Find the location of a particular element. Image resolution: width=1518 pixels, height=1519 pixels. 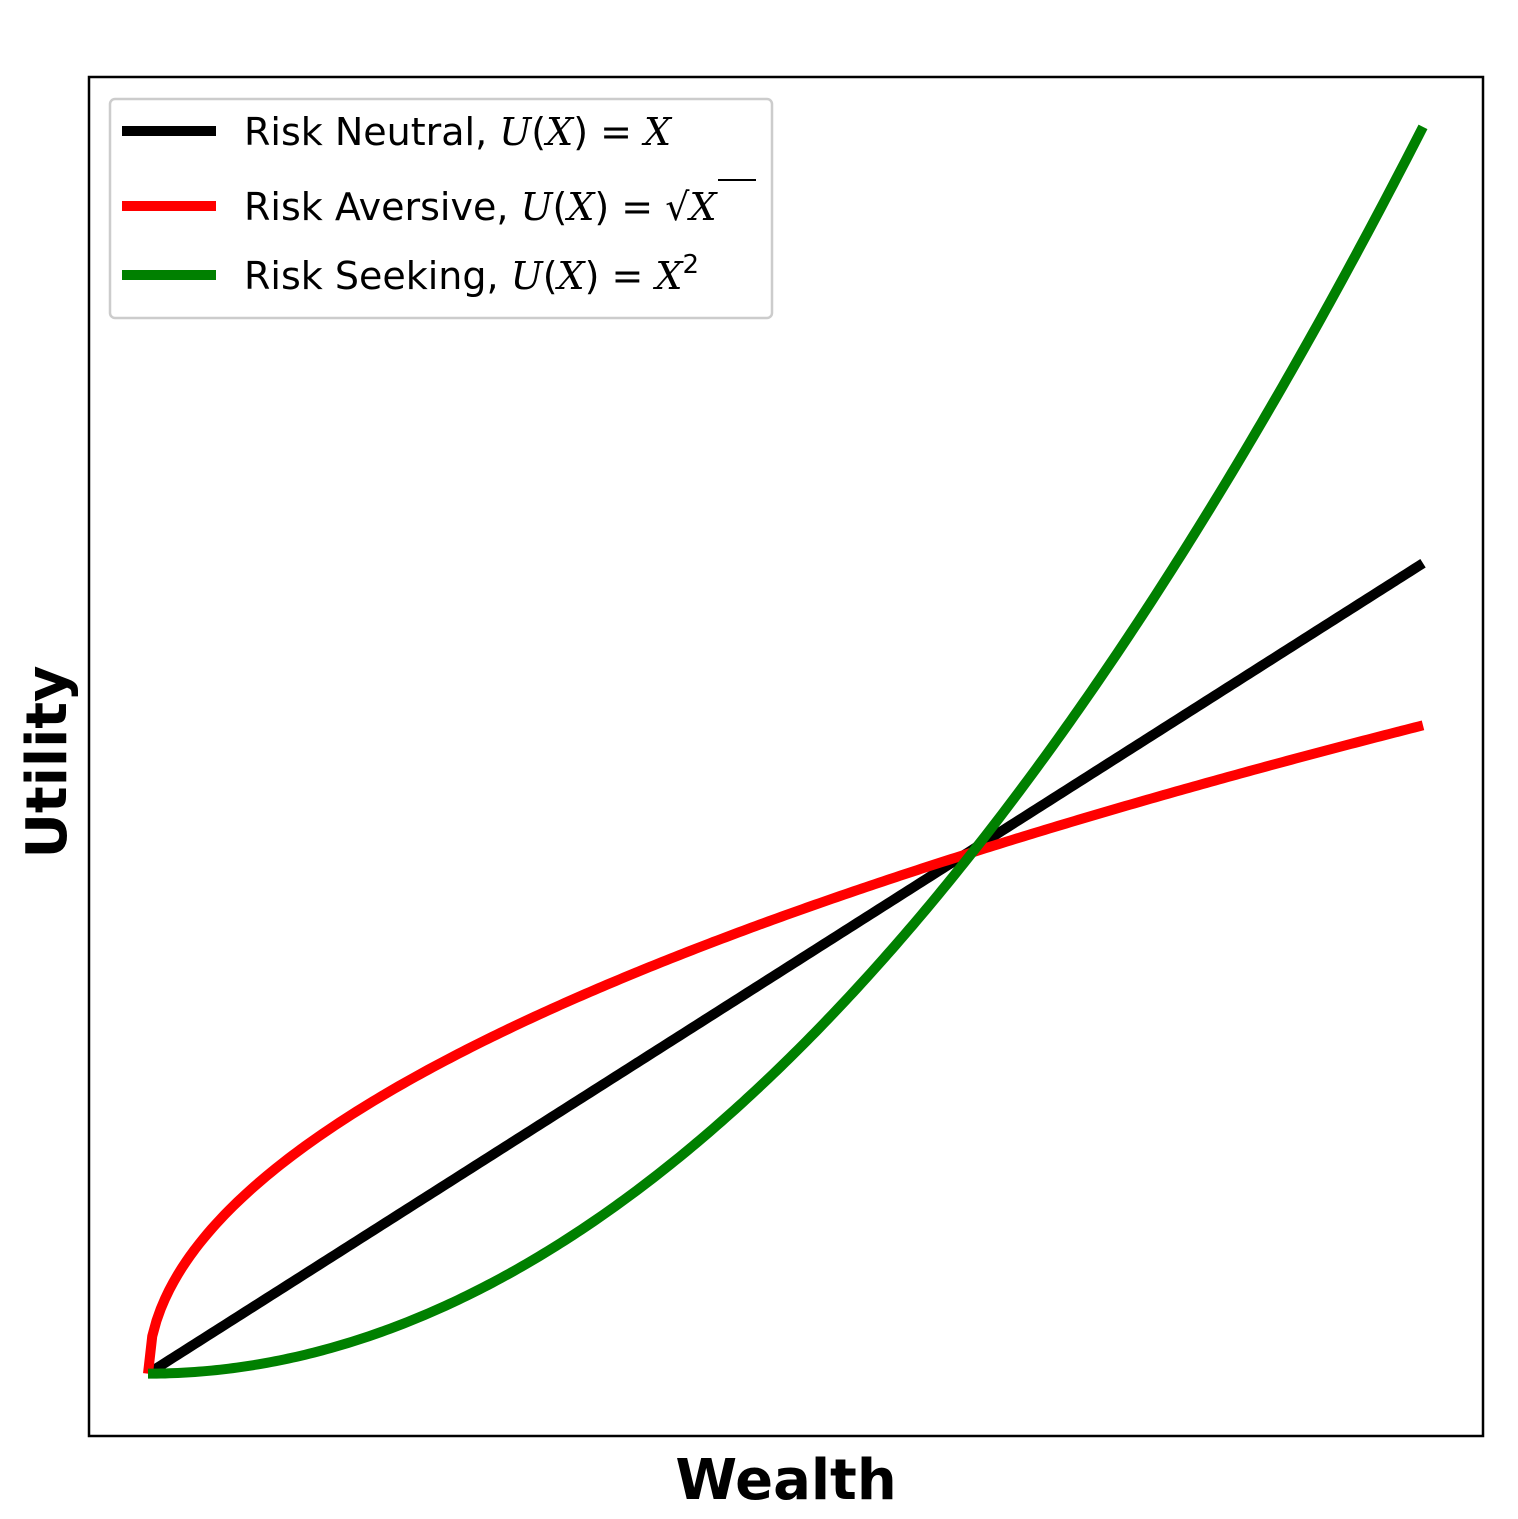

legend-label-risk-aversive: Risk Aversive, U(X) = √X is located at coordinates (481, 207).